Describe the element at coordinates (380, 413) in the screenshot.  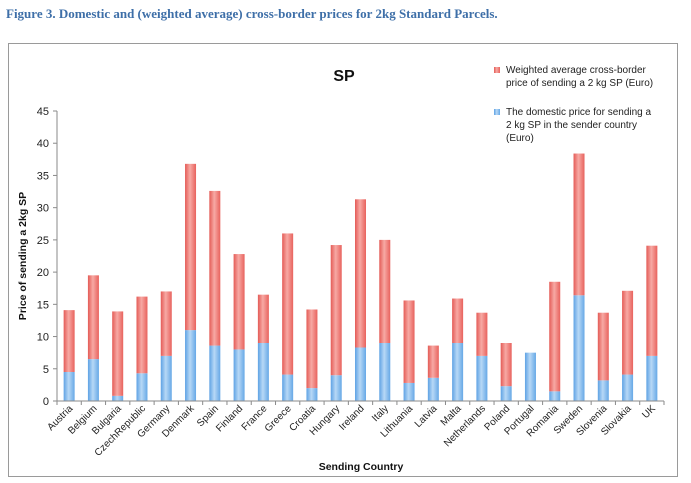
I see `x-category-label: Italy` at that location.